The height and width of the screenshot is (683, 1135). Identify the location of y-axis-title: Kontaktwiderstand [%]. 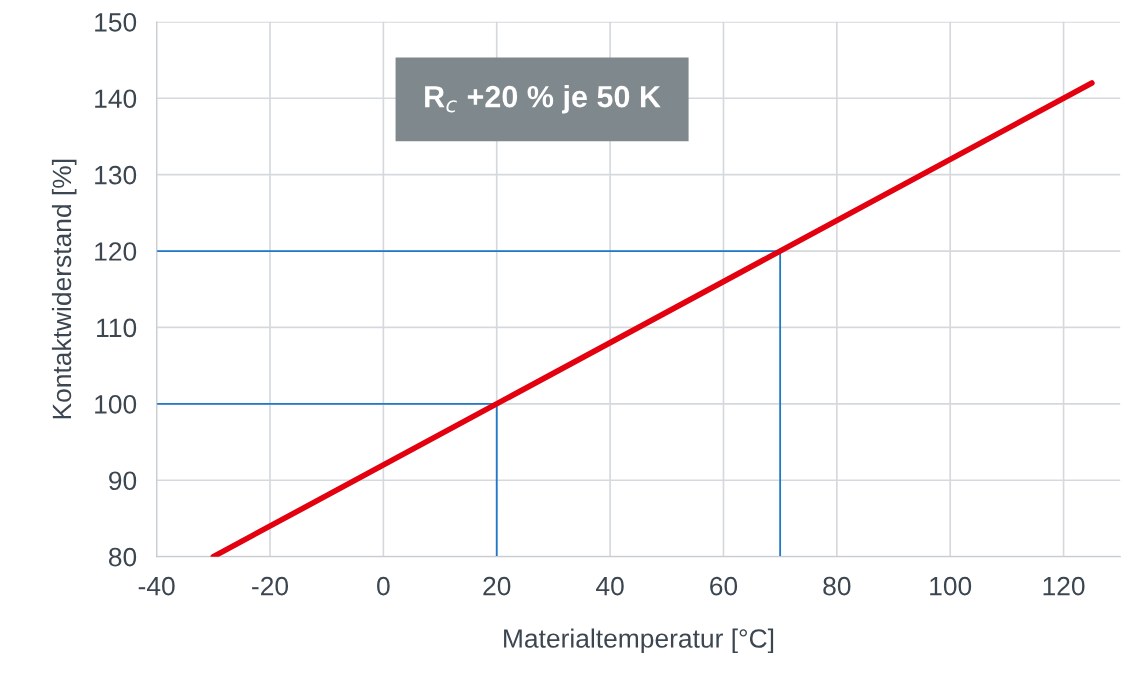
(64, 289).